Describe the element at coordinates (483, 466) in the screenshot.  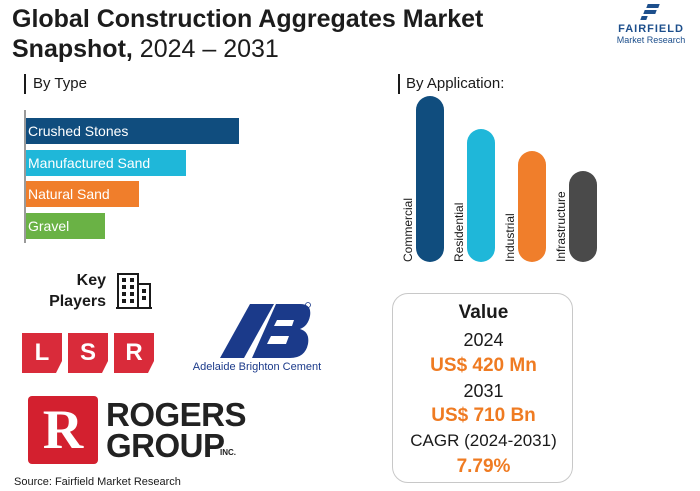
I see `cagr-value: 7.79%` at that location.